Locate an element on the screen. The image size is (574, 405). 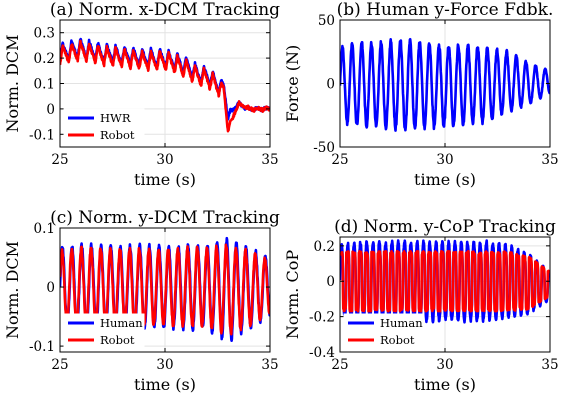
chart-title: (a) Norm. x-DCM Tracking is located at coordinates (165, 10).